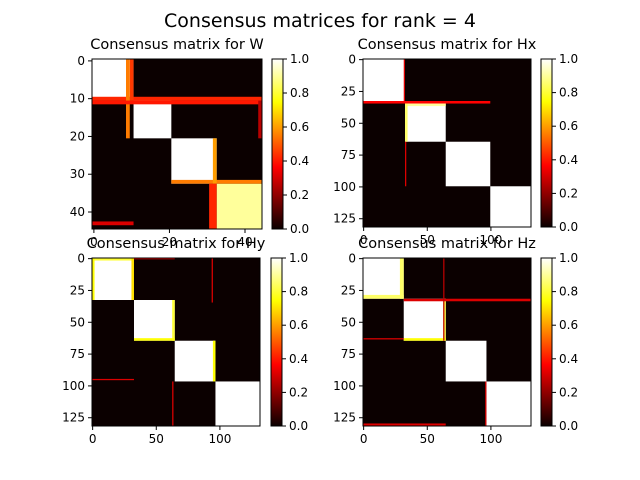 This screenshot has width=640, height=480. I want to click on panel-title: Consensus matrix for Hx, so click(447, 45).